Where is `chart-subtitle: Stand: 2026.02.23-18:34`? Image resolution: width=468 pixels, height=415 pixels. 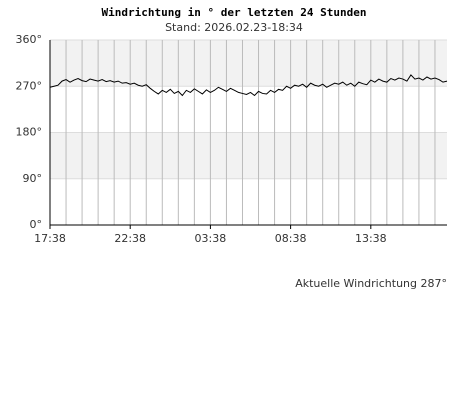
chart-subtitle: Stand: 2026.02.23-18:34 is located at coordinates (234, 27).